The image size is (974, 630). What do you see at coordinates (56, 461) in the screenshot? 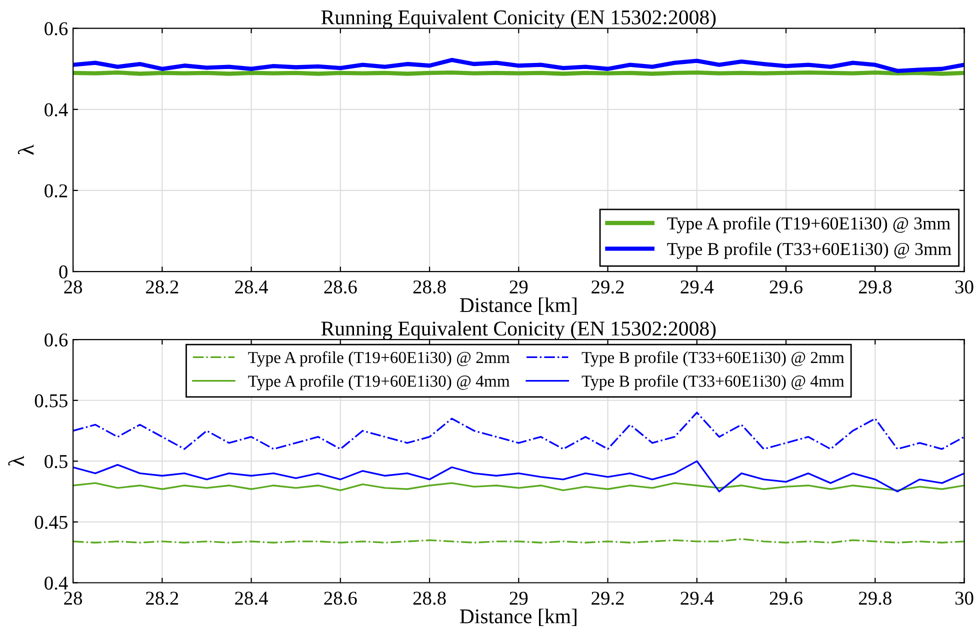
I see `y-tick-label: 0.5` at bounding box center [56, 461].